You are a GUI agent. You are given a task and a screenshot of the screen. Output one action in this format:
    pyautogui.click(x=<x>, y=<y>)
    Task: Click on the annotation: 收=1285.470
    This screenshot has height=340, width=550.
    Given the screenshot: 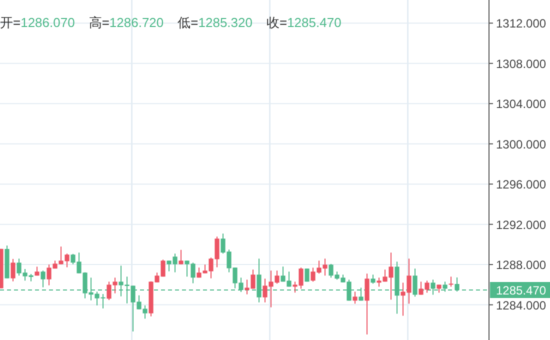 What is the action you would take?
    pyautogui.click(x=304, y=22)
    